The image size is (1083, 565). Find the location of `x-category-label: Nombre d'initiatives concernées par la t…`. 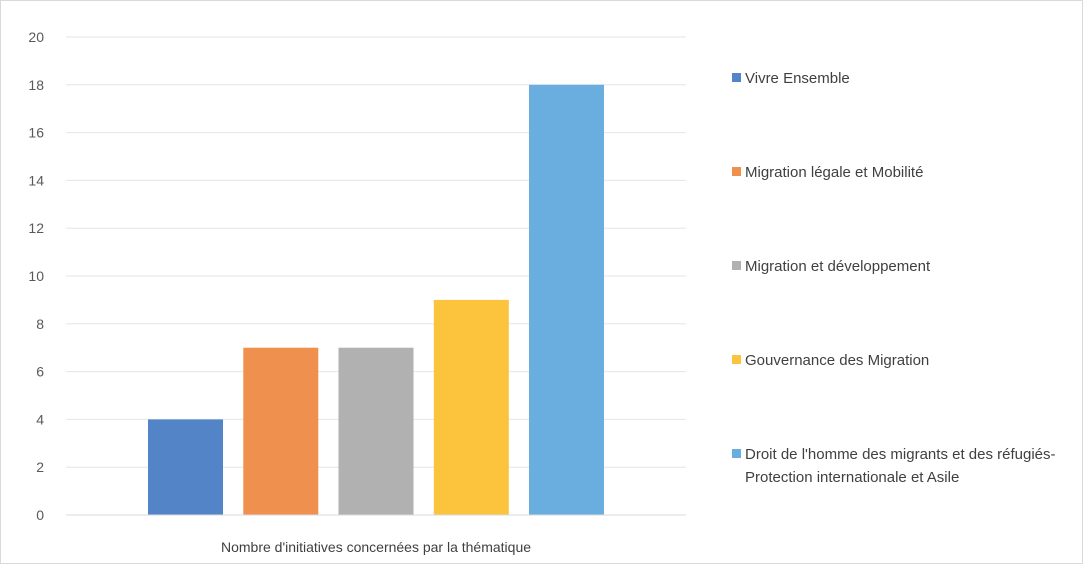

x-category-label: Nombre d'initiatives concernées par la t… is located at coordinates (376, 547).